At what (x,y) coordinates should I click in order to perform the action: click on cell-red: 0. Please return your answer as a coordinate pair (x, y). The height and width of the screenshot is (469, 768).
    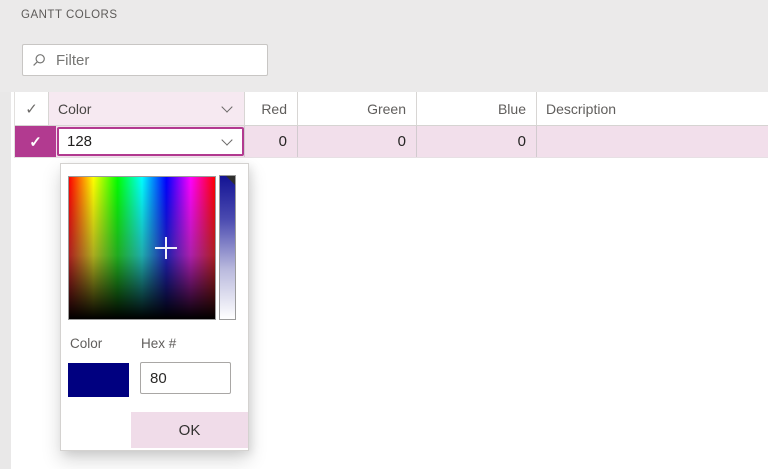
    Looking at the image, I should click on (271, 141).